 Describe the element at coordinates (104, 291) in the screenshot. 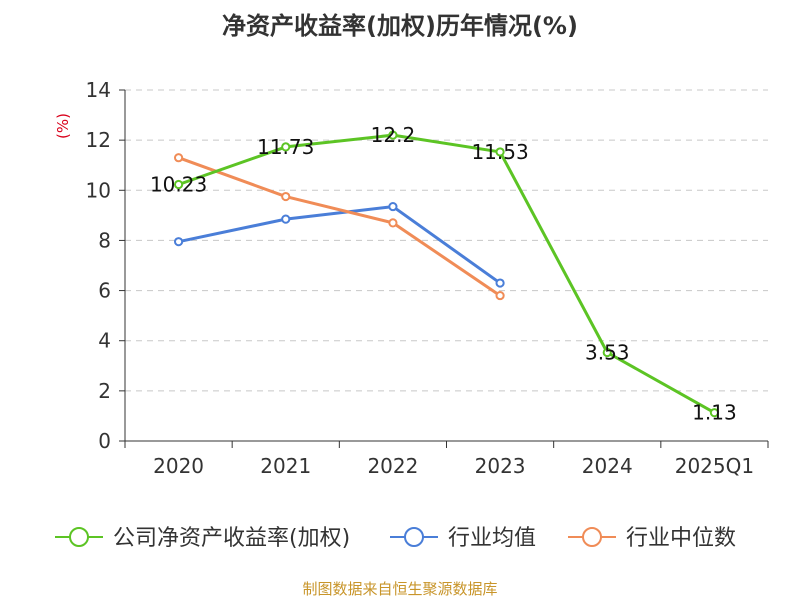

I see `y-tick-label: 6` at that location.